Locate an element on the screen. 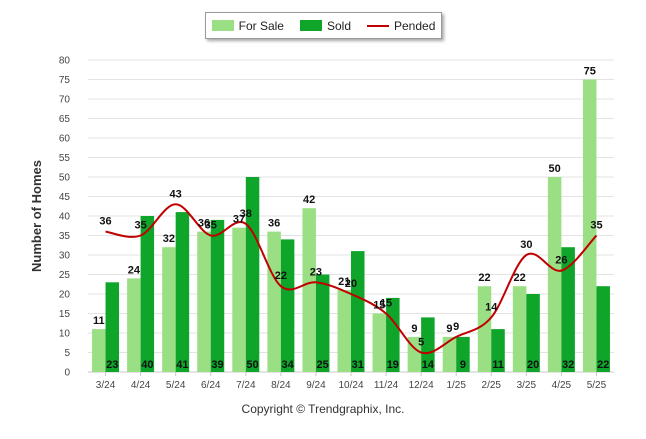  data-label-sold: 14 is located at coordinates (428, 365).